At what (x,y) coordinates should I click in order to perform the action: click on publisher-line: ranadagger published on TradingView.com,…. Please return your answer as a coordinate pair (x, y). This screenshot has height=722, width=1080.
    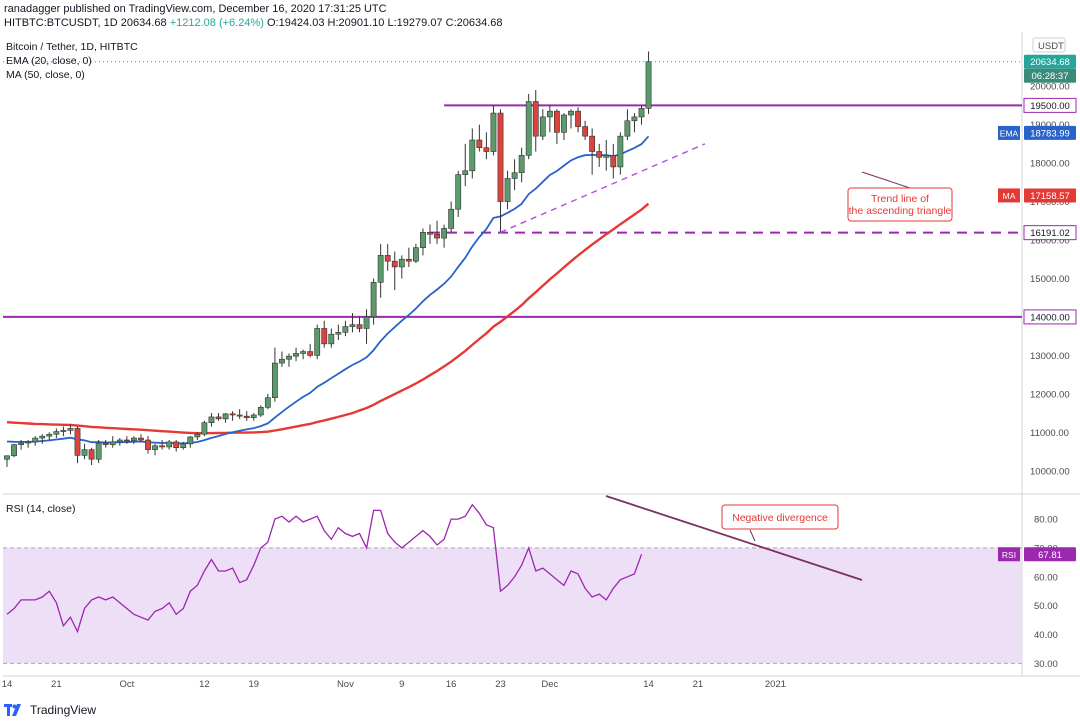
    Looking at the image, I should click on (195, 9).